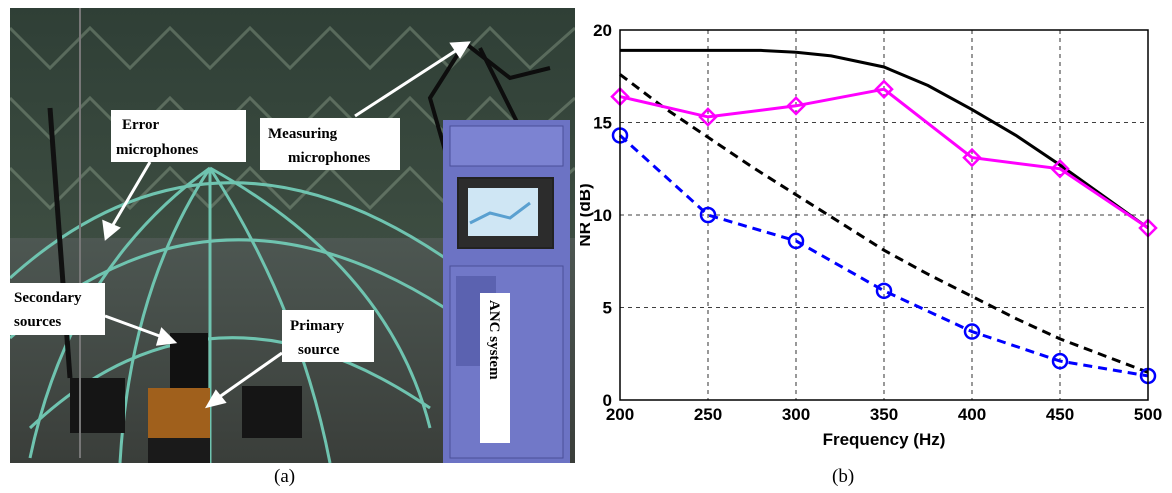 The width and height of the screenshot is (1172, 493). I want to click on primary-source-box, so click(179, 413).